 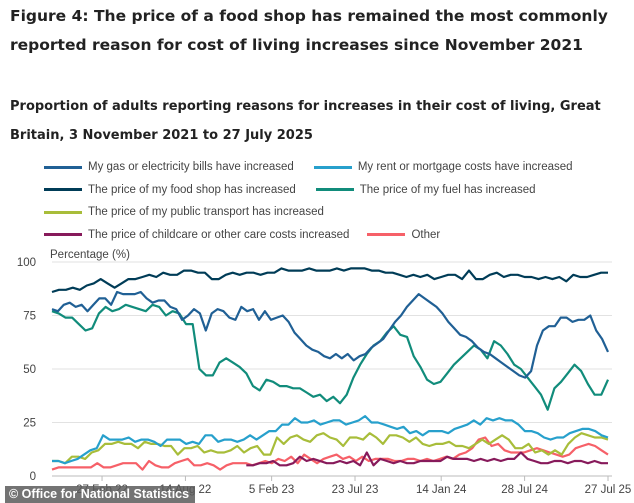 What do you see at coordinates (90, 255) in the screenshot?
I see `y-axis-label: Percentage (%)` at bounding box center [90, 255].